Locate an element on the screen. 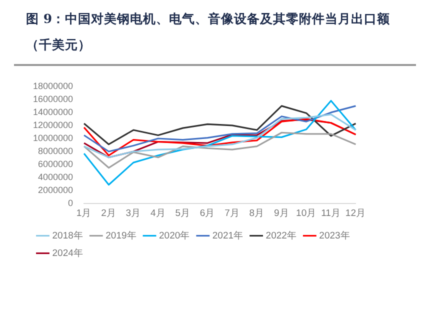  y-tick-label: 6000000 is located at coordinates (56, 164).